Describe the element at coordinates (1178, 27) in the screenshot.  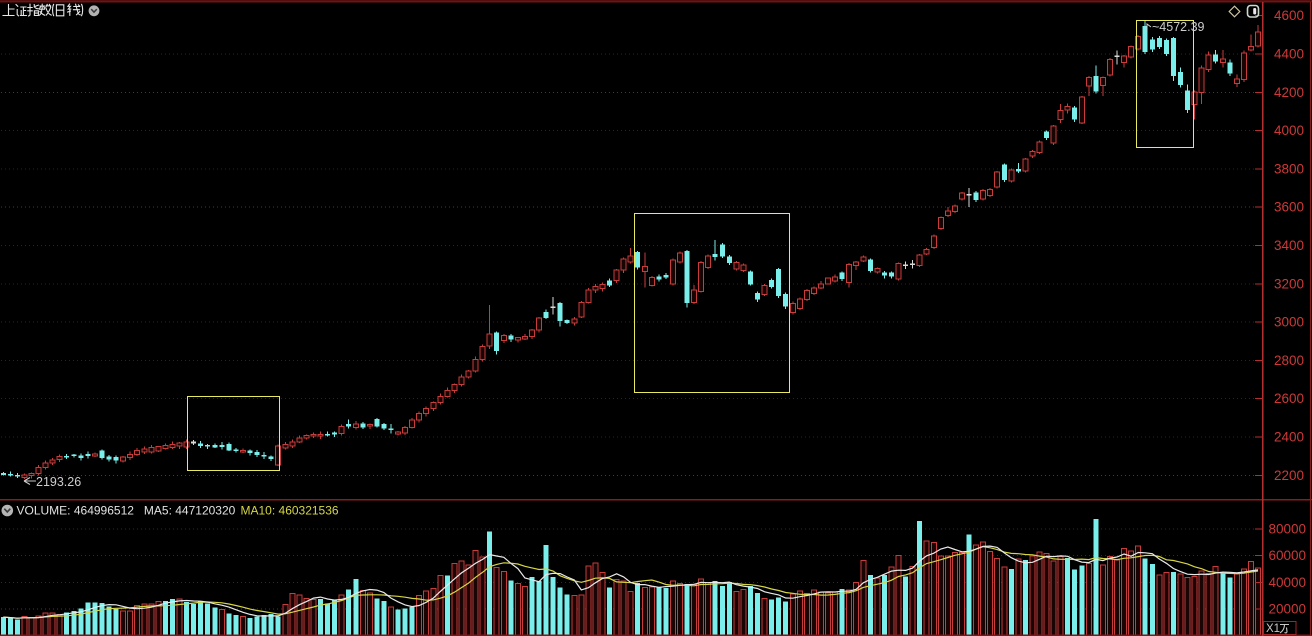
I see `svg-text: ~4572.39` at that location.